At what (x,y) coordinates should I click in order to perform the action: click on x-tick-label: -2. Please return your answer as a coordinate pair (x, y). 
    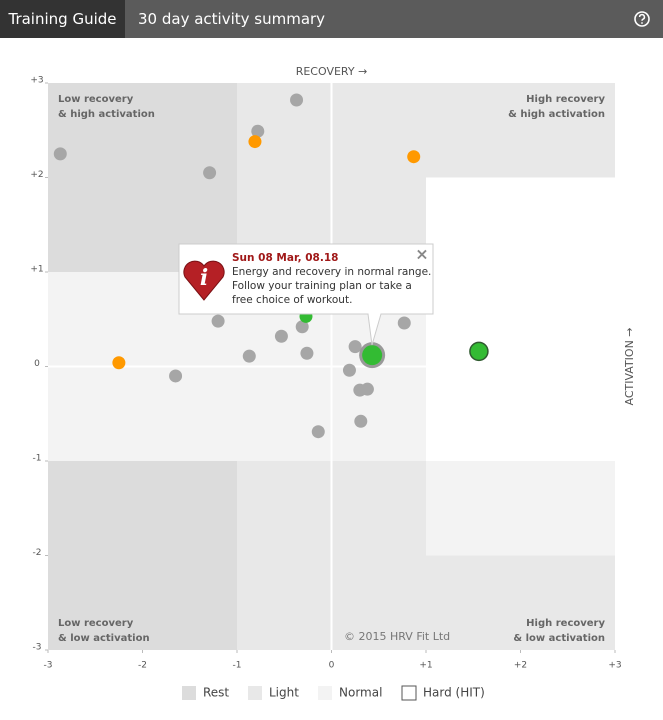
    Looking at the image, I should click on (142, 666).